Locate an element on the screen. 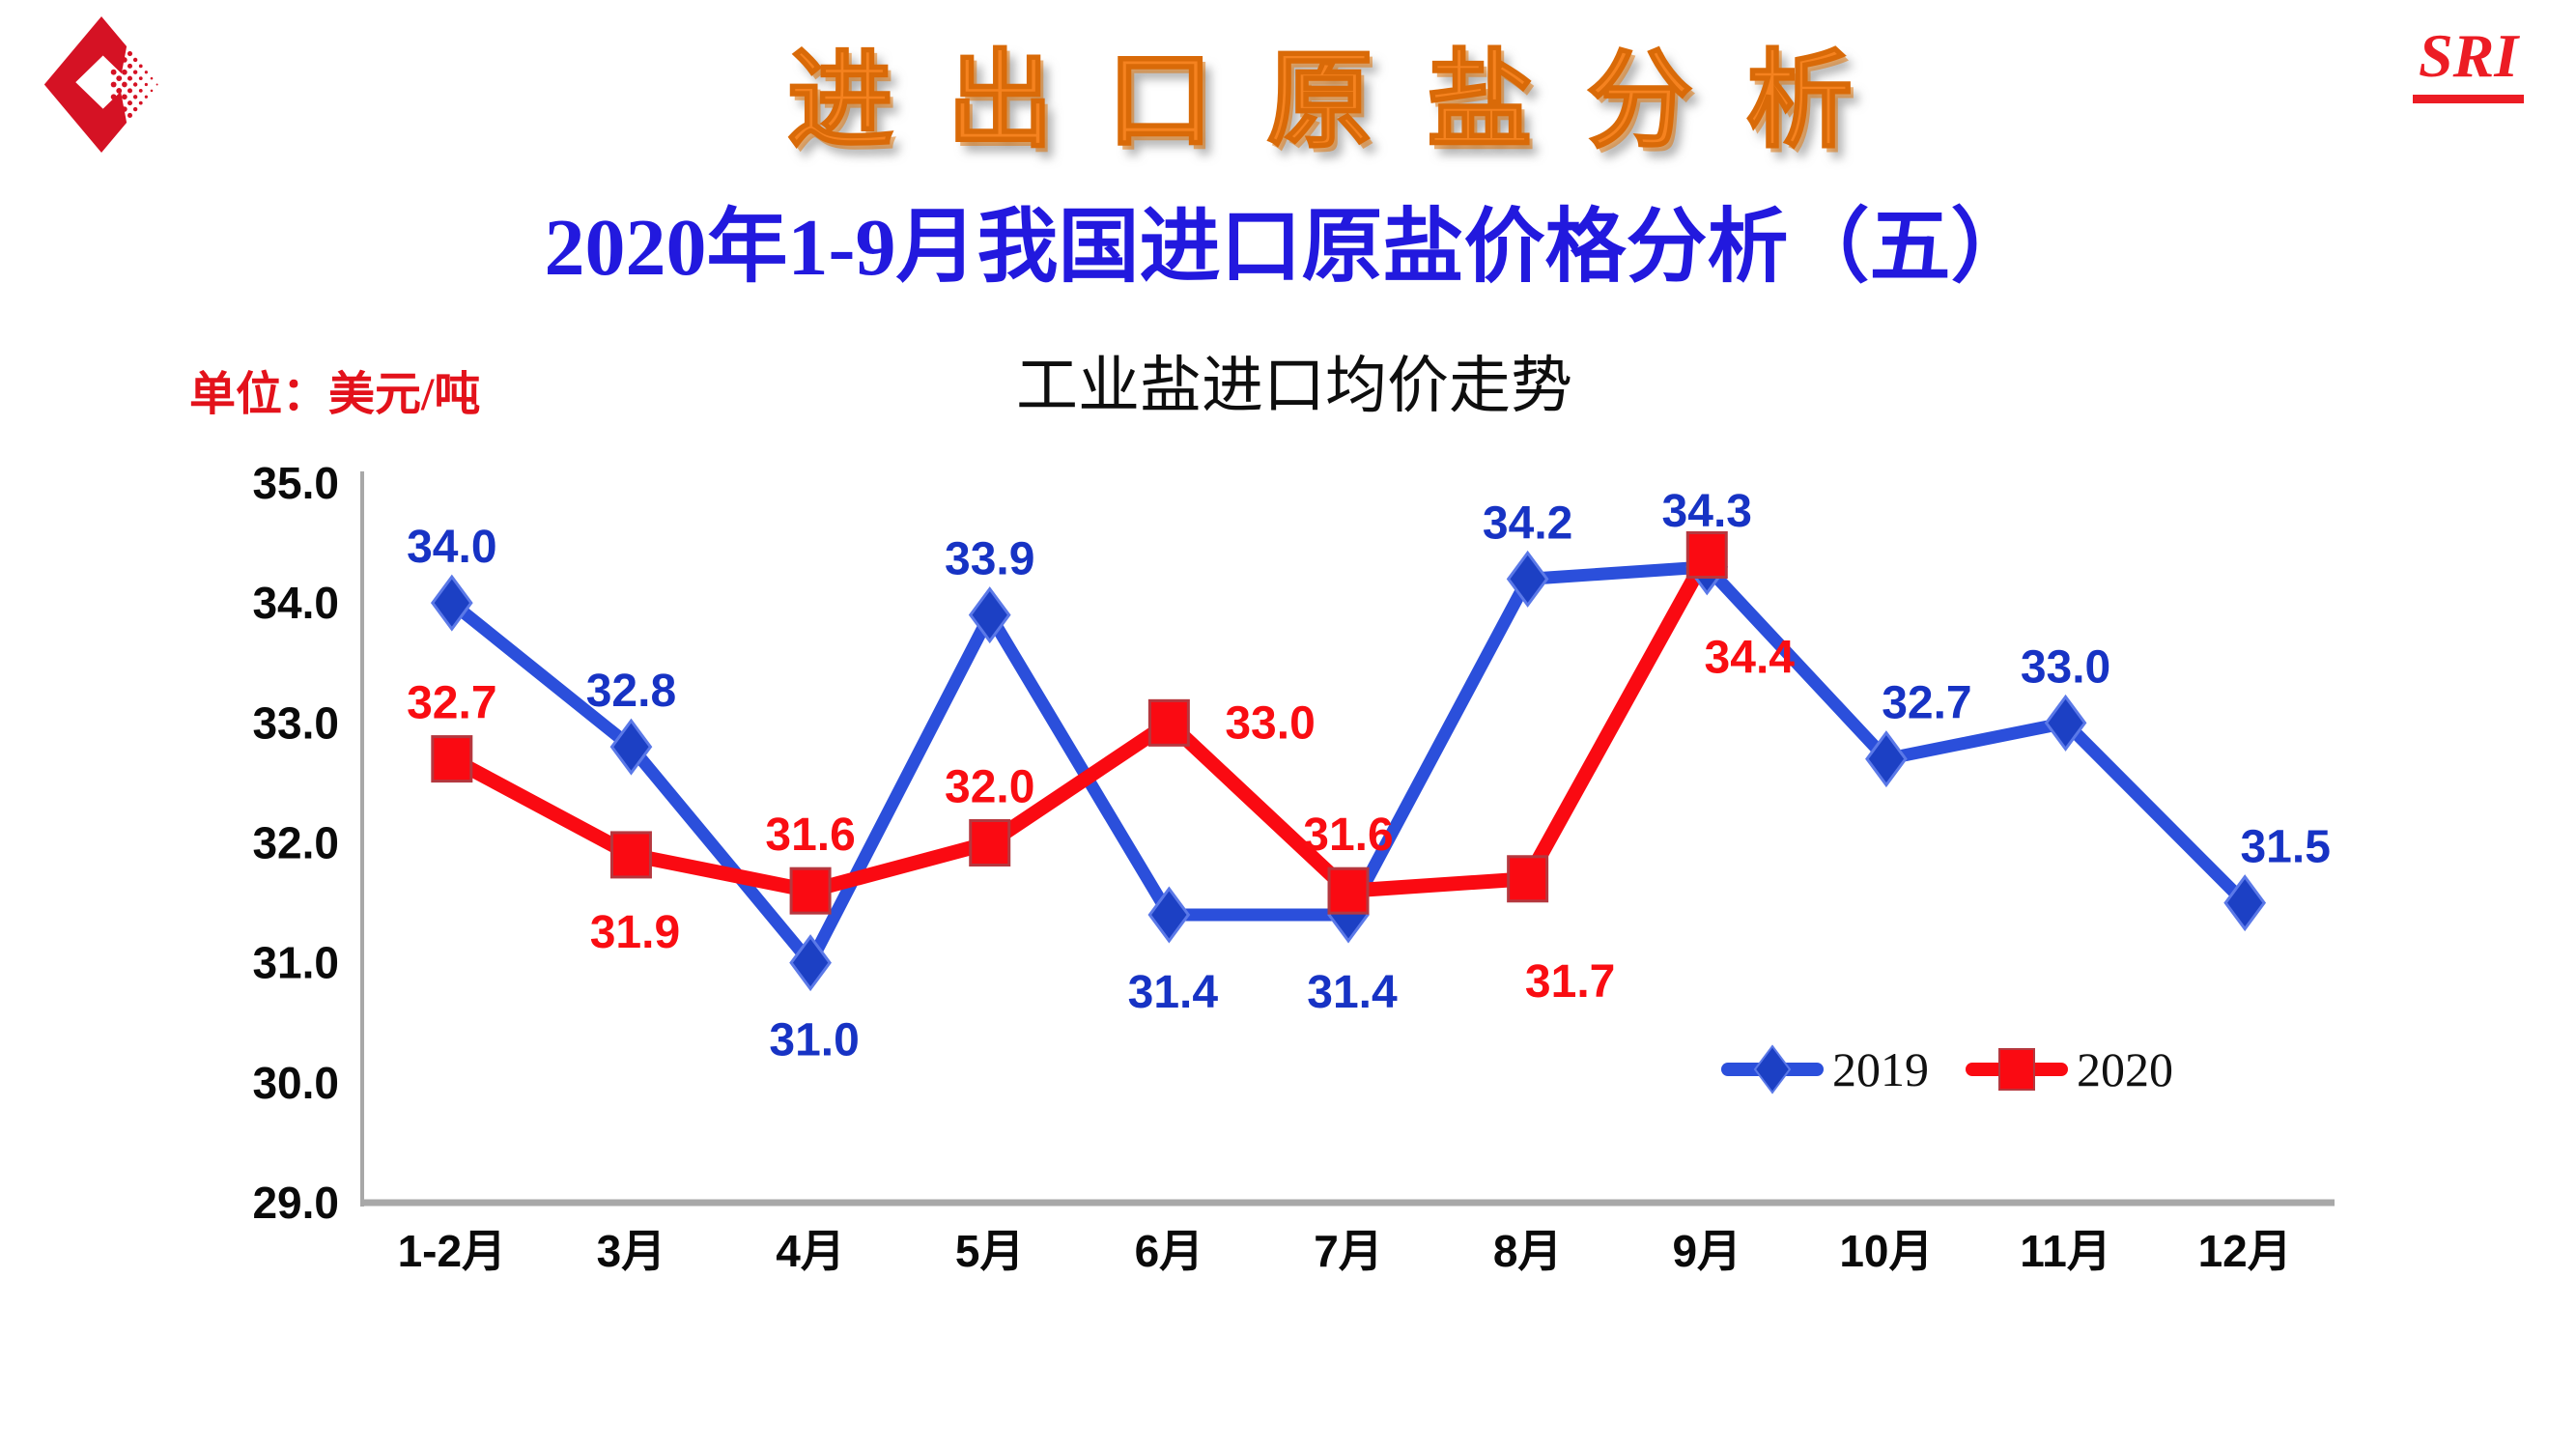 The width and height of the screenshot is (2576, 1449). y-tick-label: 33.0 is located at coordinates (295, 722).